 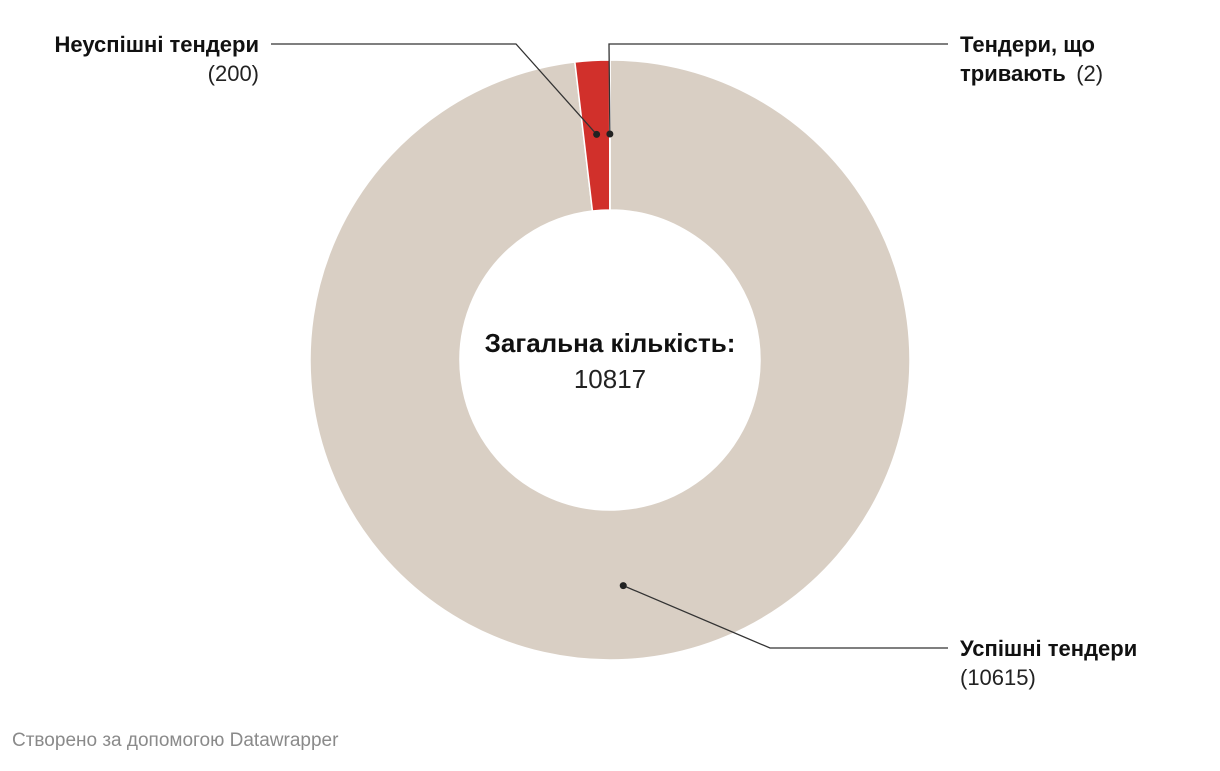 I want to click on label-value-ongoing: (2), so click(x=1089, y=73).